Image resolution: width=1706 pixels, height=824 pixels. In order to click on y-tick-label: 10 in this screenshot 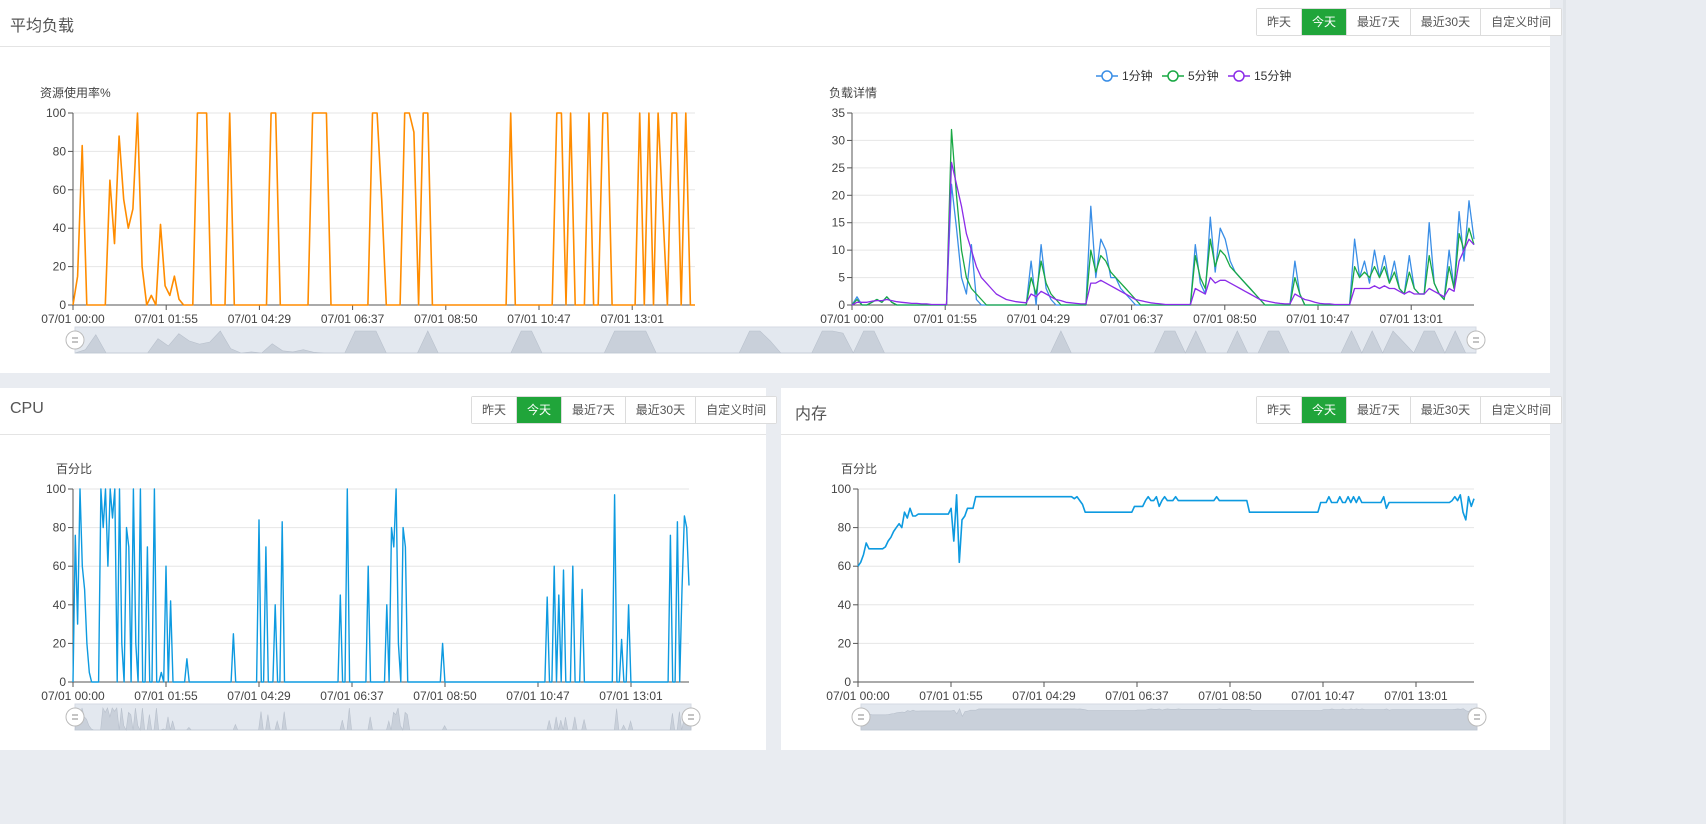, I will do `click(839, 250)`.